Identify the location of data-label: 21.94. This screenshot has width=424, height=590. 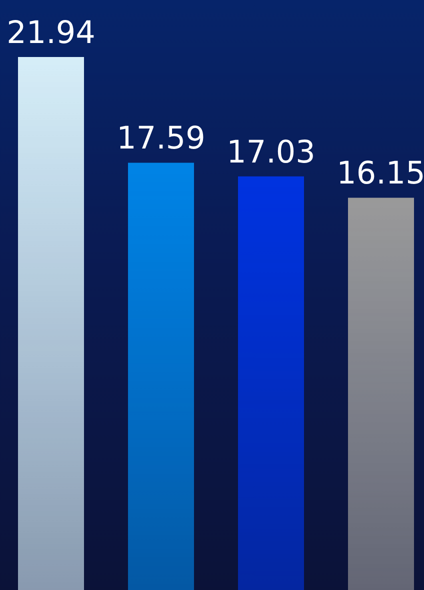
(51, 33).